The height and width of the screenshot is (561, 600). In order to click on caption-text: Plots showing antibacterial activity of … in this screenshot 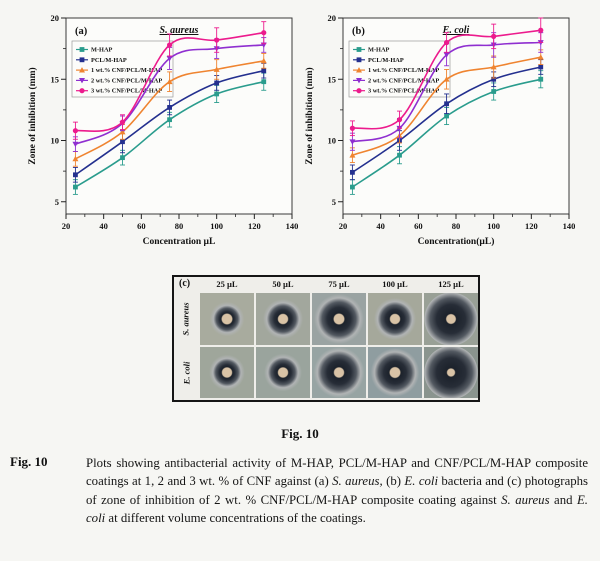, I will do `click(337, 491)`.